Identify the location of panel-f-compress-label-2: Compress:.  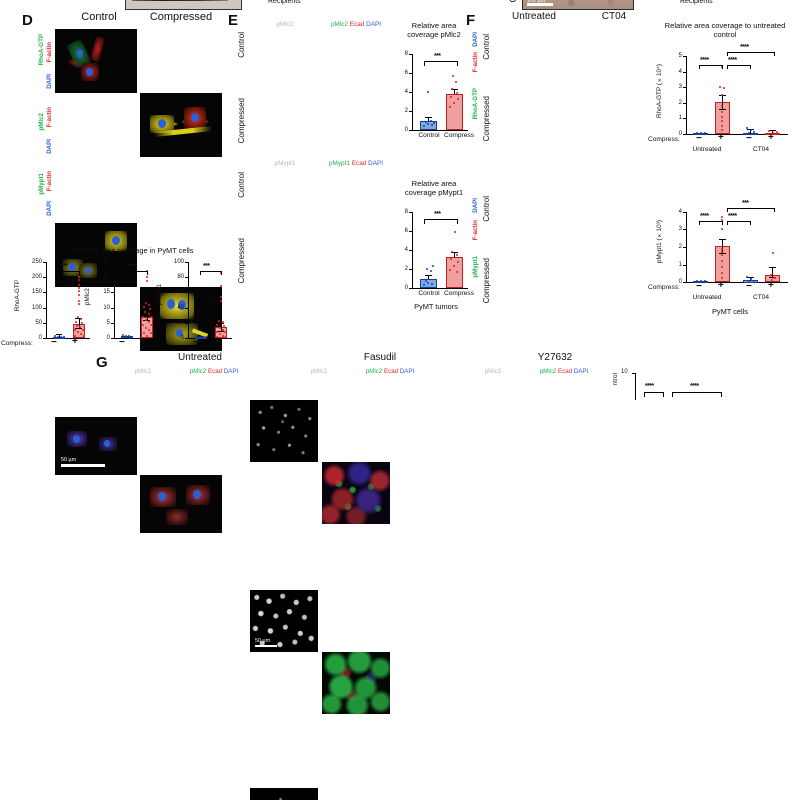
(664, 287).